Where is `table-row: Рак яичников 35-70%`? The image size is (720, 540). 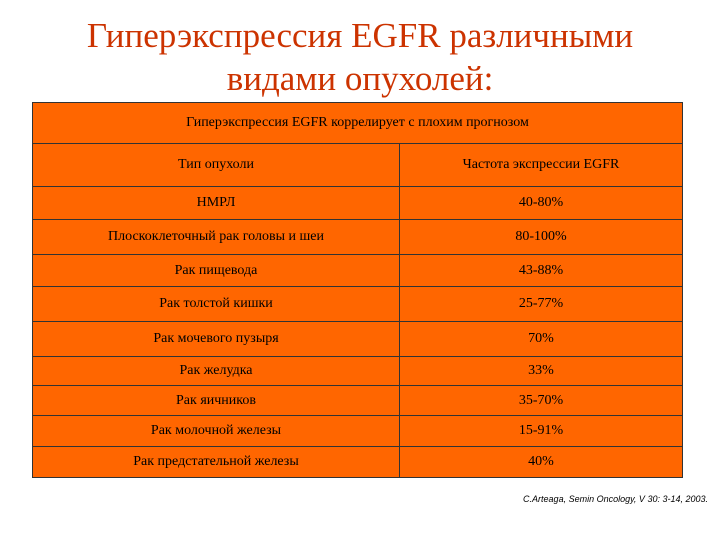
table-row: Рак яичников 35-70% is located at coordinates (357, 400).